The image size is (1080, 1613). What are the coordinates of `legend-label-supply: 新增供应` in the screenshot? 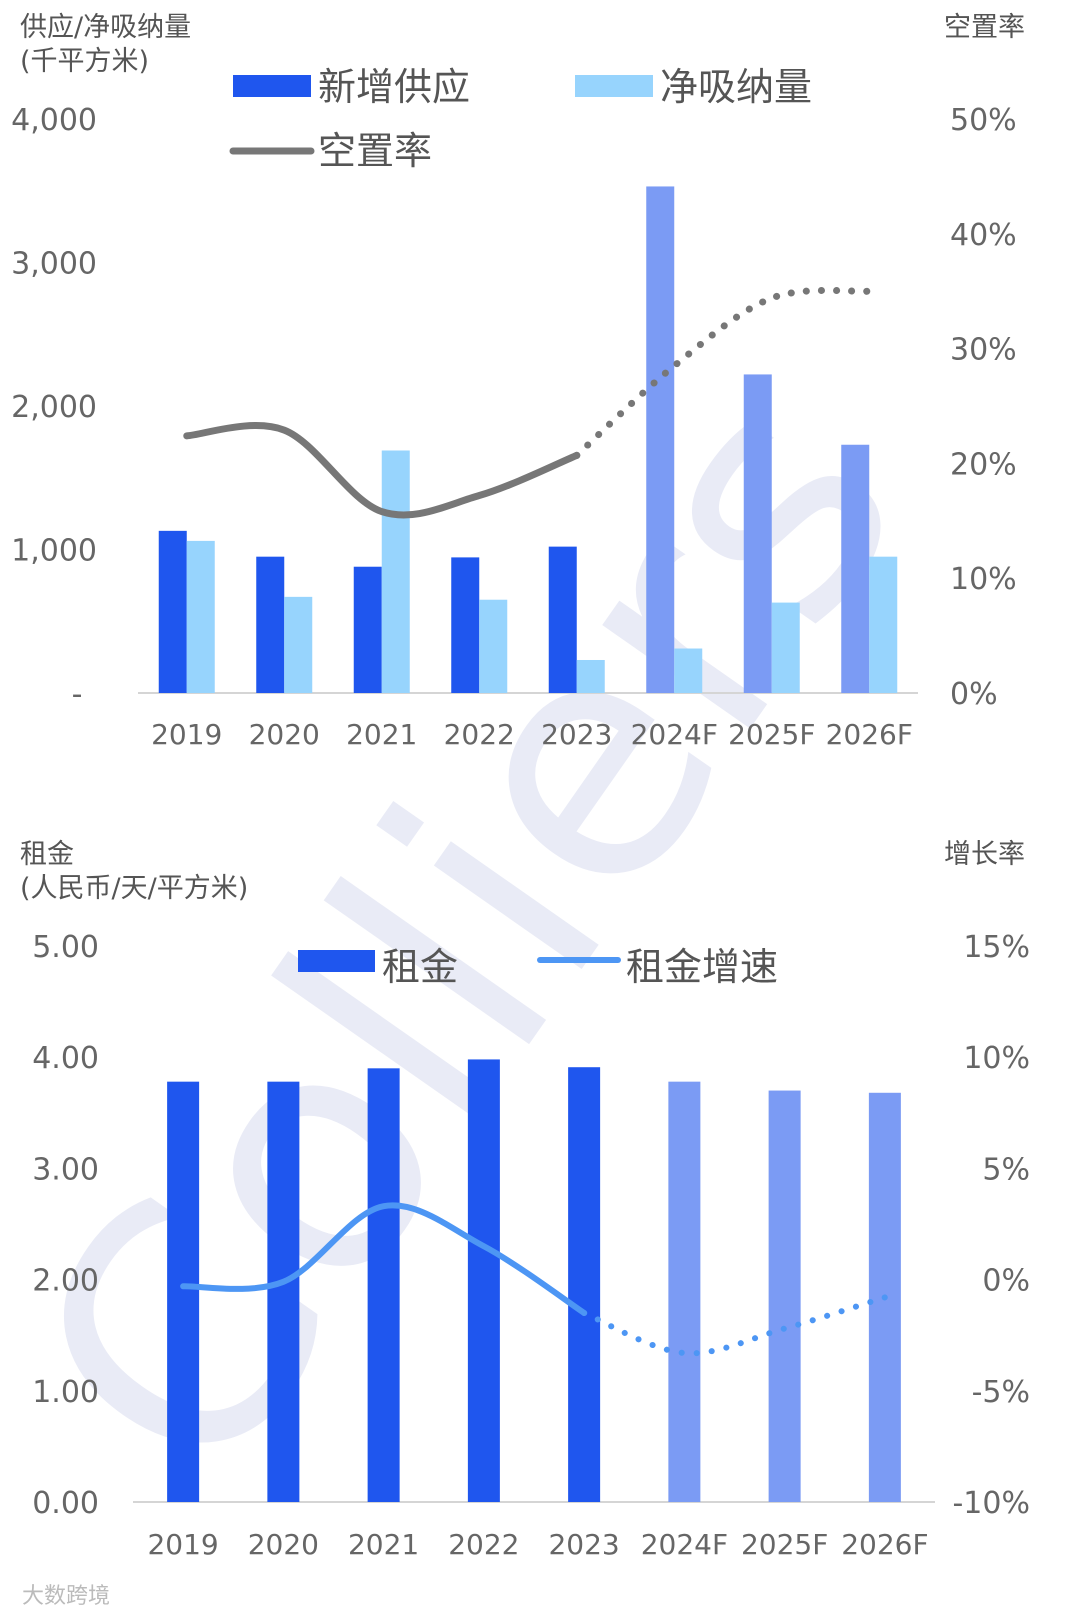 It's located at (394, 87).